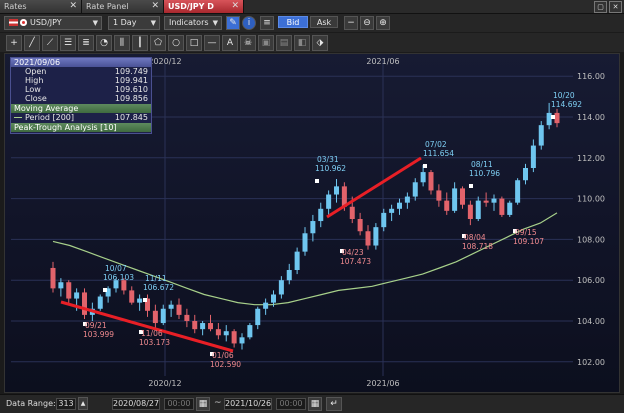 This screenshot has height=413, width=624. I want to click on pentagon-icon: ⬠, so click(158, 43).